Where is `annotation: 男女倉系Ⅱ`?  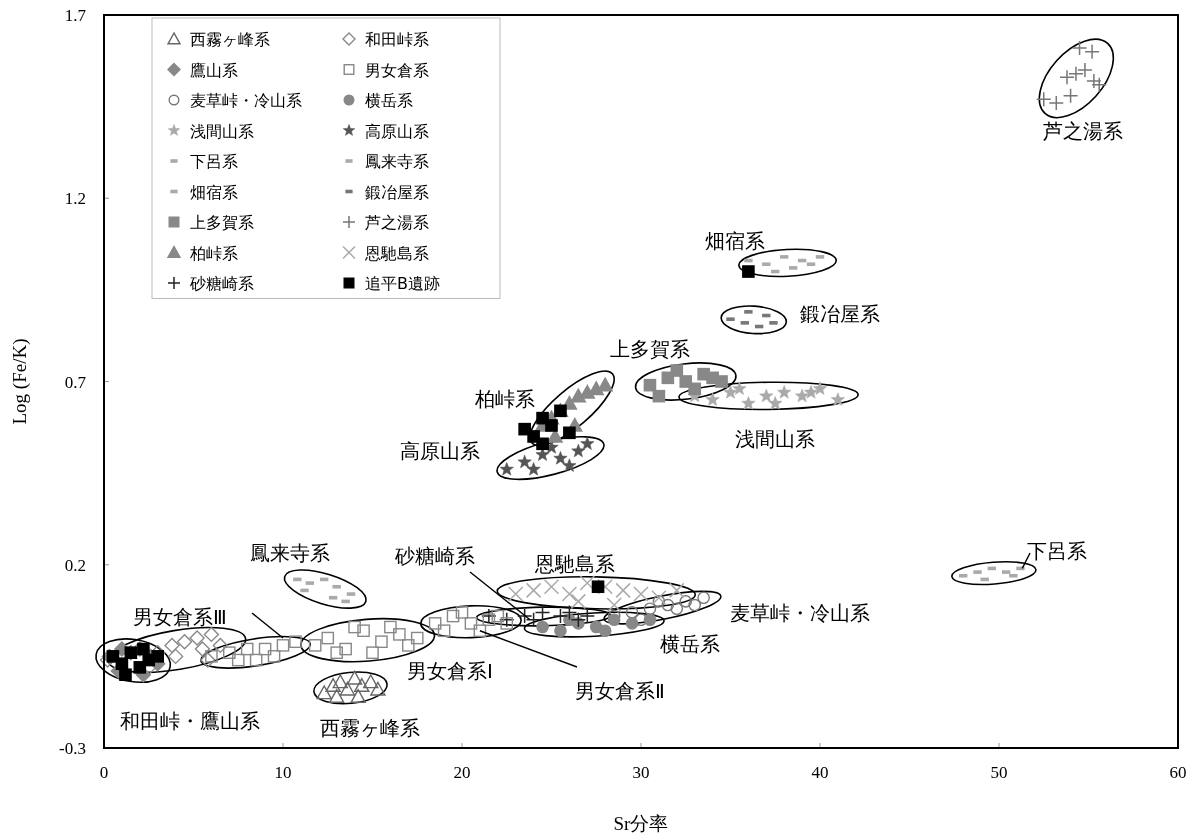 annotation: 男女倉系Ⅱ is located at coordinates (620, 691).